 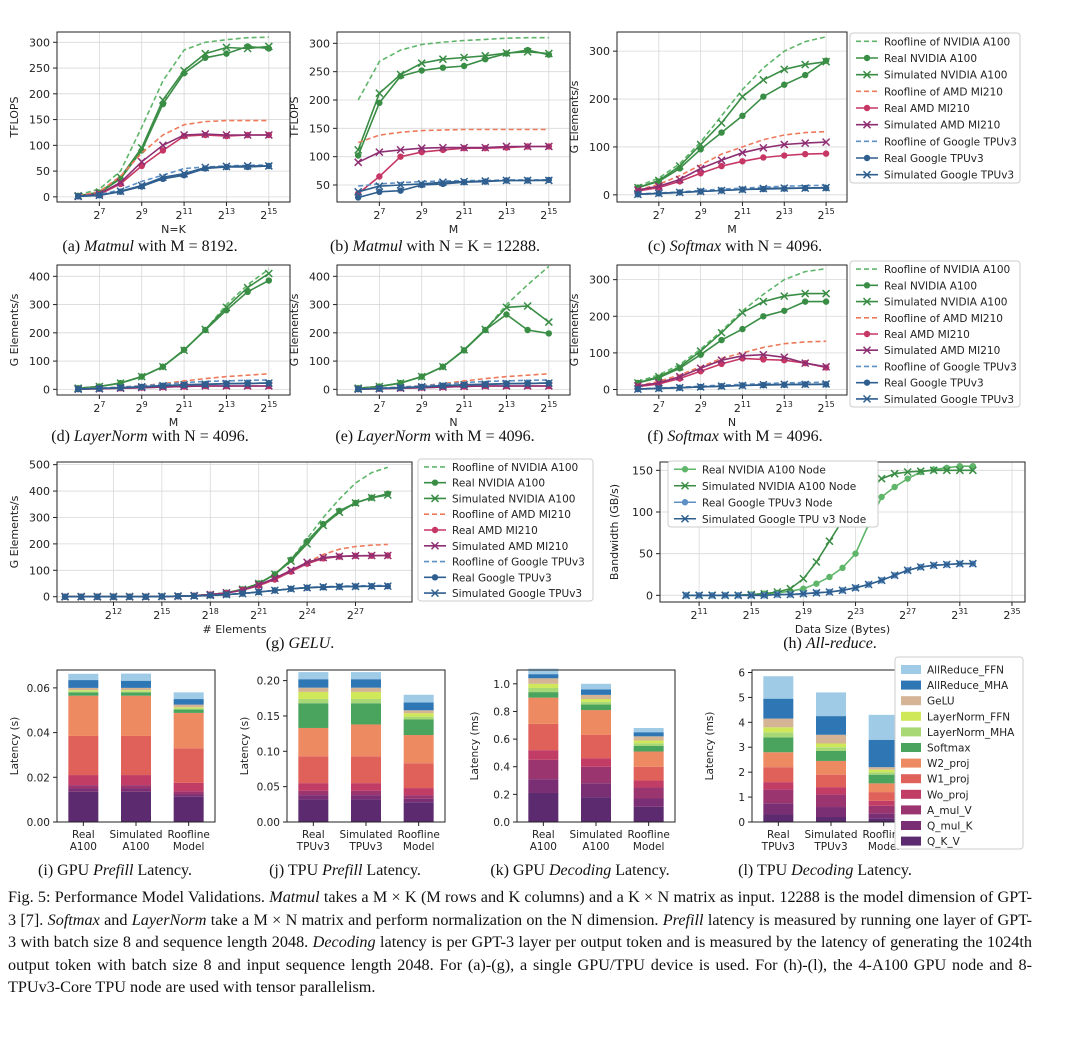 I want to click on bar-simulated-tpuv3, so click(x=366, y=747).